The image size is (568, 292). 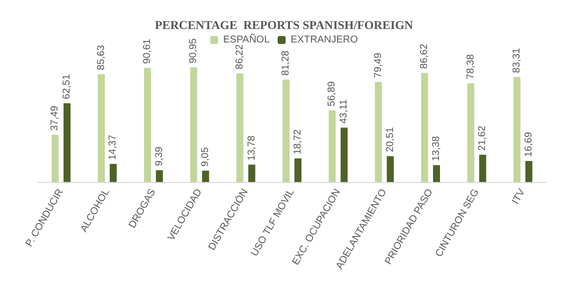 I want to click on data-label: 56,89, so click(x=332, y=93).